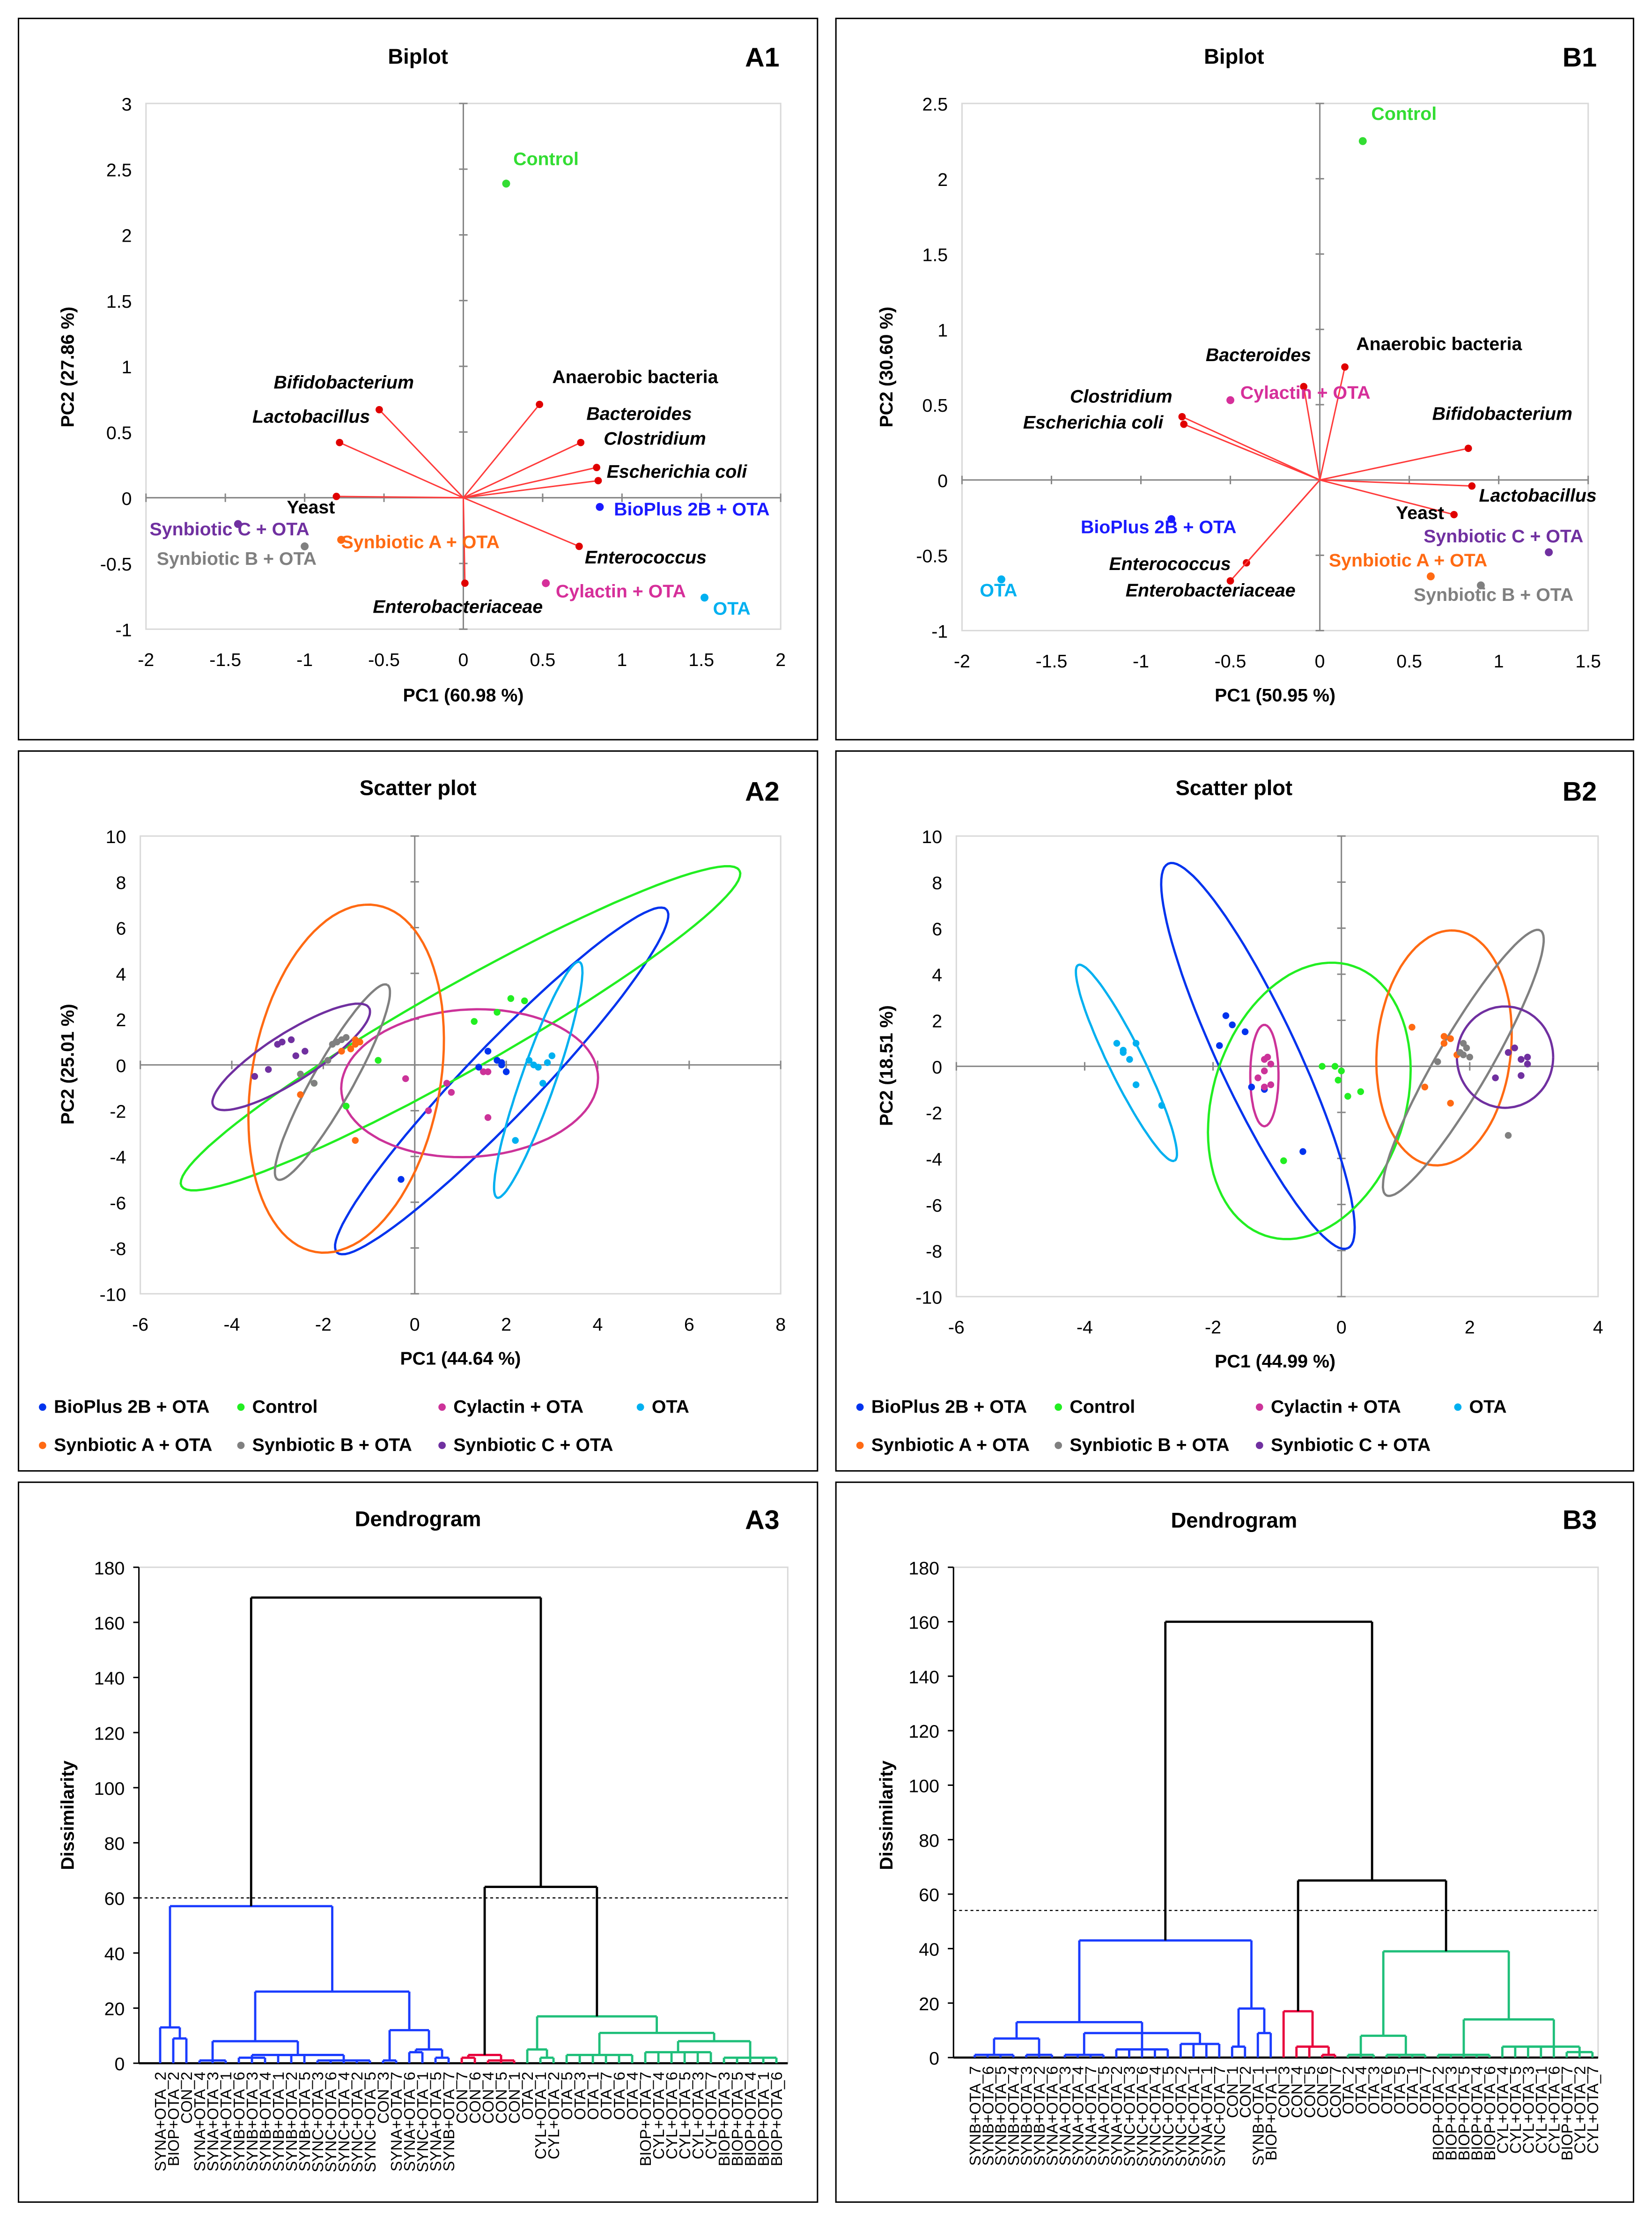 This screenshot has height=2214, width=1652. I want to click on legend-item: Synbiotic B + OTA, so click(324, 1445).